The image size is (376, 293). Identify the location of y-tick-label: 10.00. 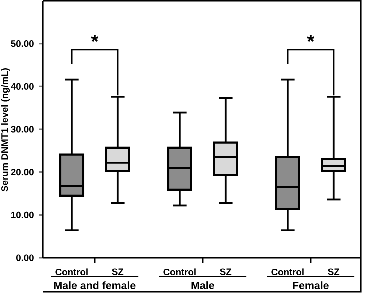
(23, 215).